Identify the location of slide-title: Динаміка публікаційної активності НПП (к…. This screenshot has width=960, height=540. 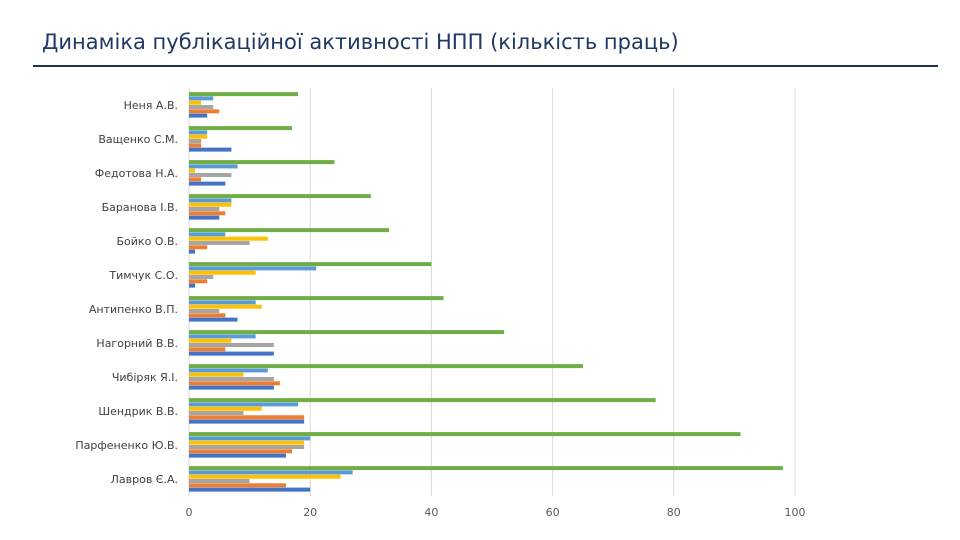
(360, 42).